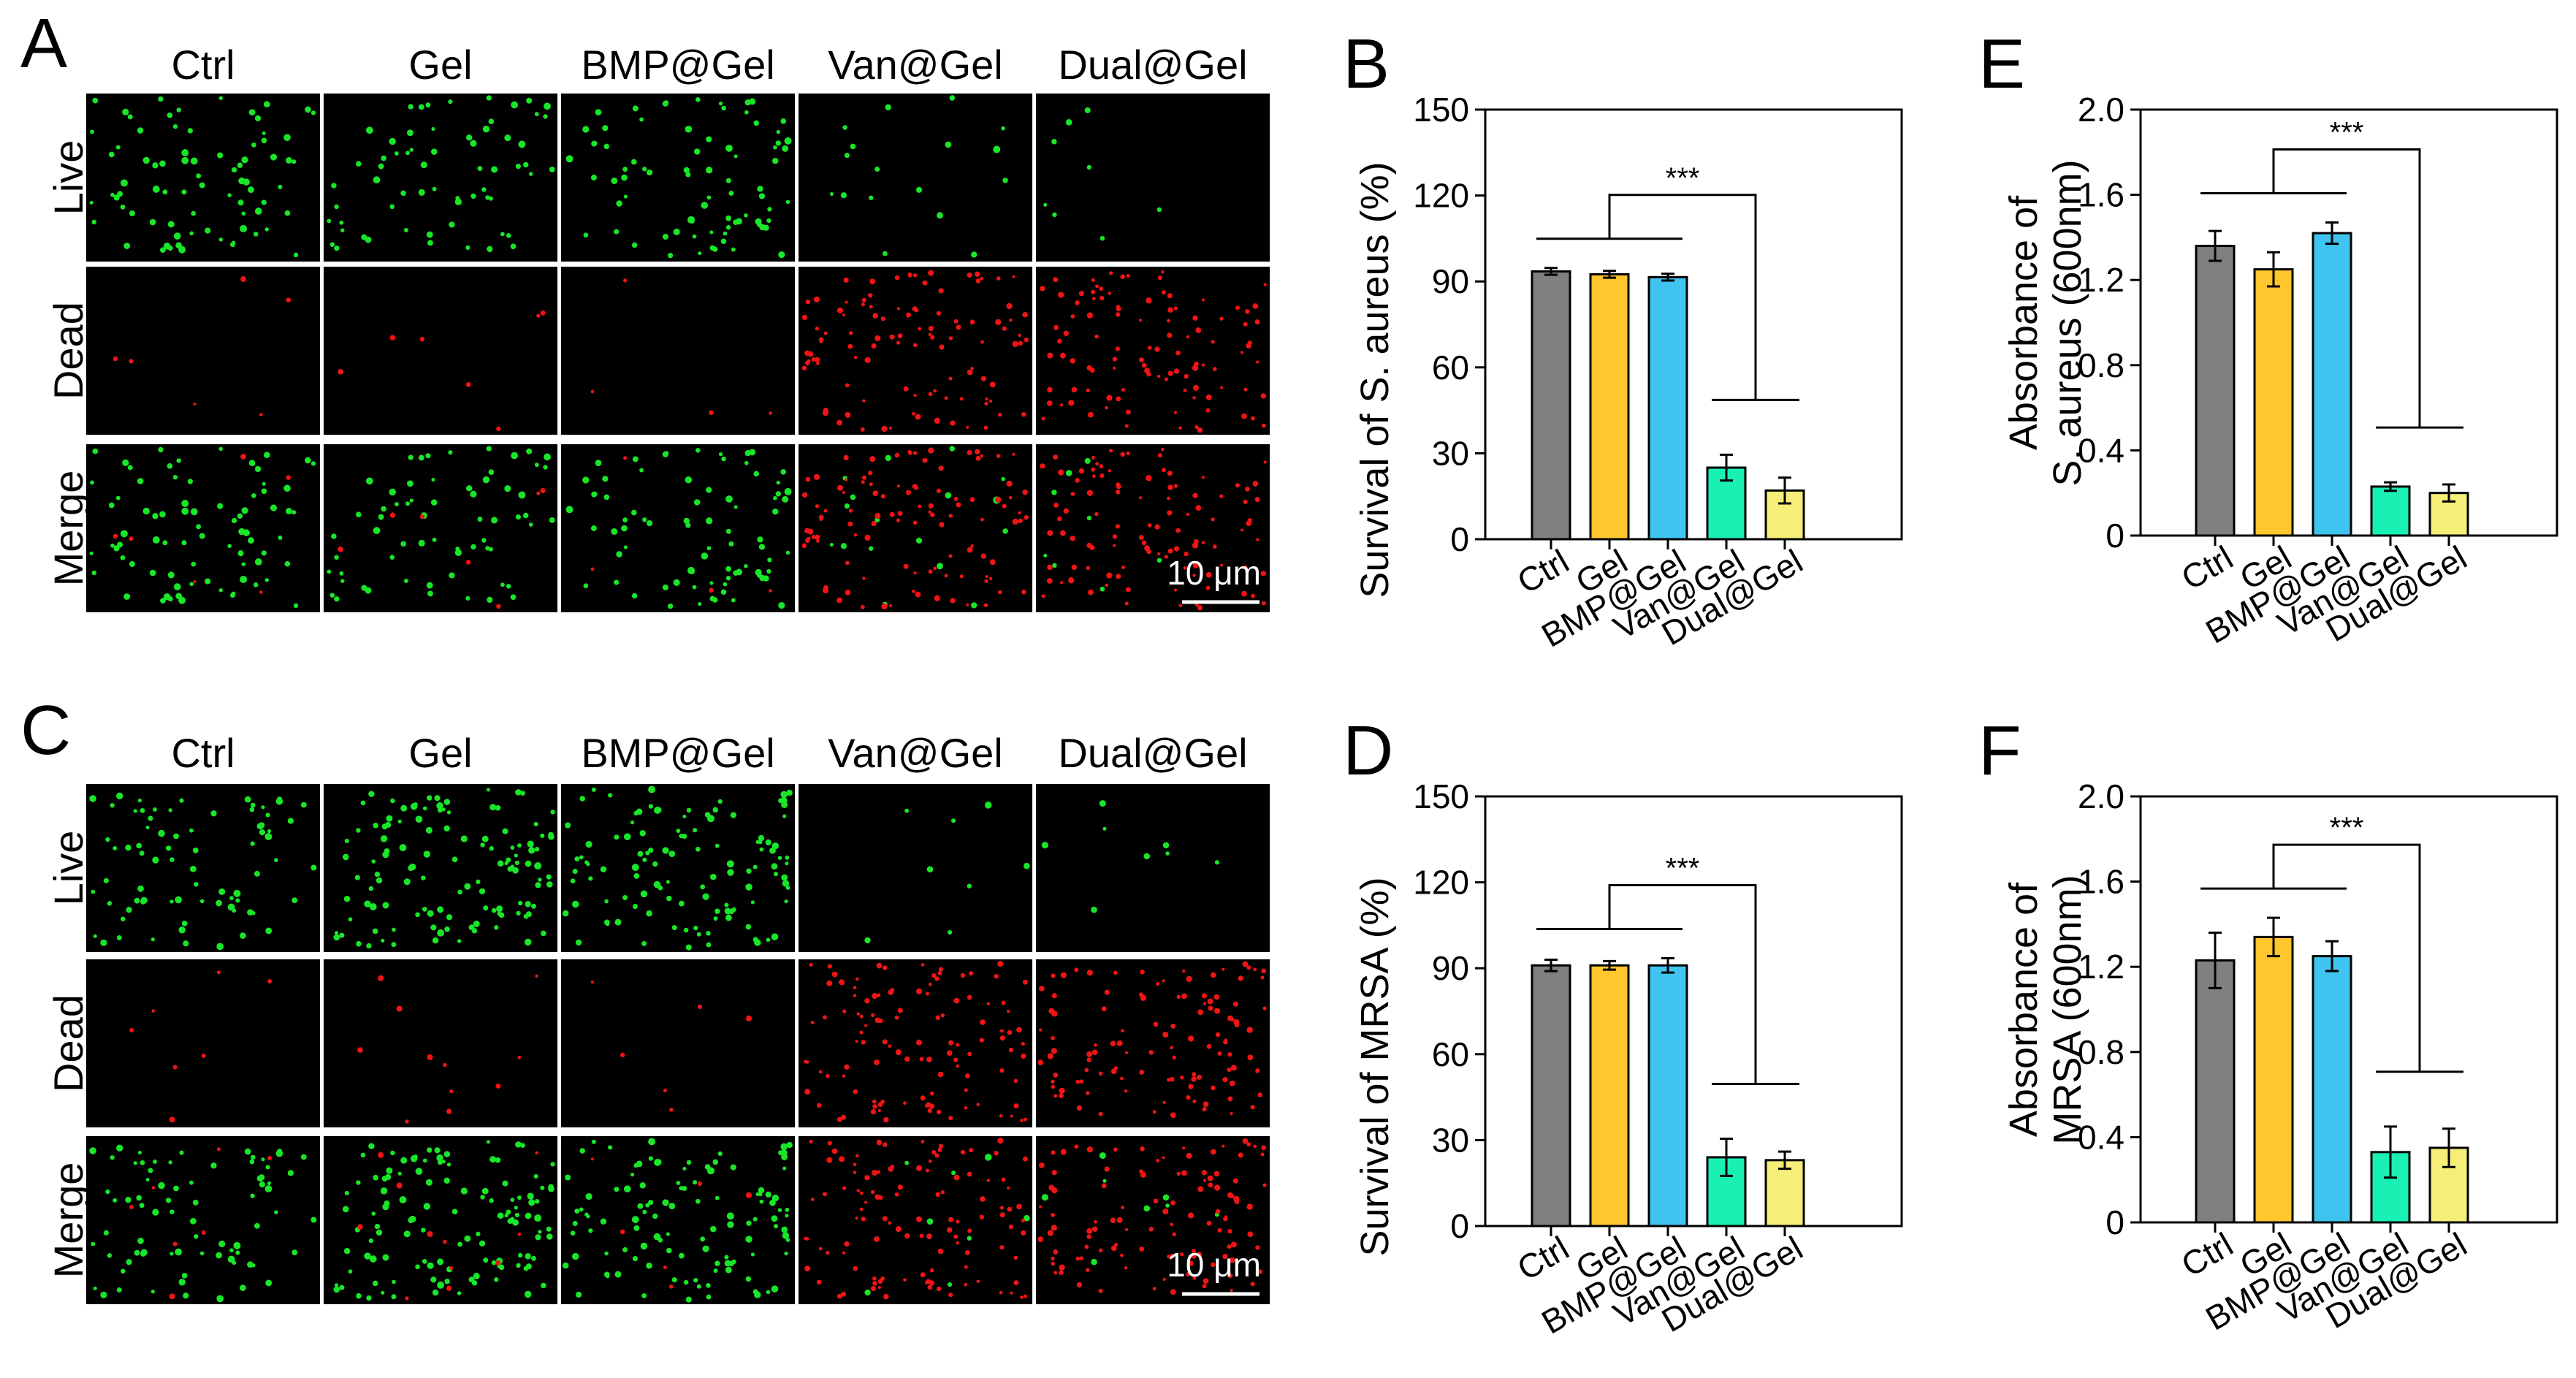 This screenshot has width=2576, height=1378. Describe the element at coordinates (1451, 453) in the screenshot. I see `y-tick-label: 30` at that location.